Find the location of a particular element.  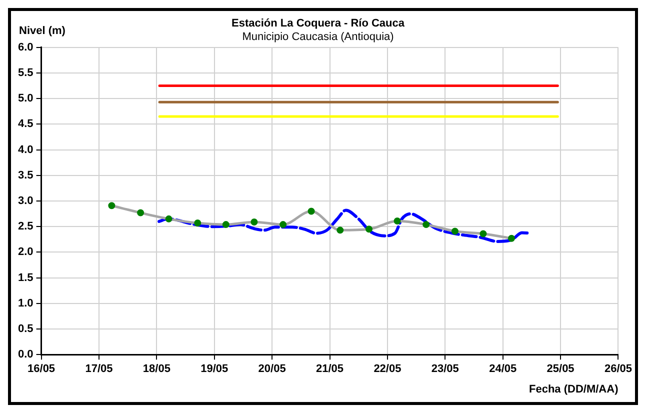

x-tick-label: 25/05 is located at coordinates (560, 369).